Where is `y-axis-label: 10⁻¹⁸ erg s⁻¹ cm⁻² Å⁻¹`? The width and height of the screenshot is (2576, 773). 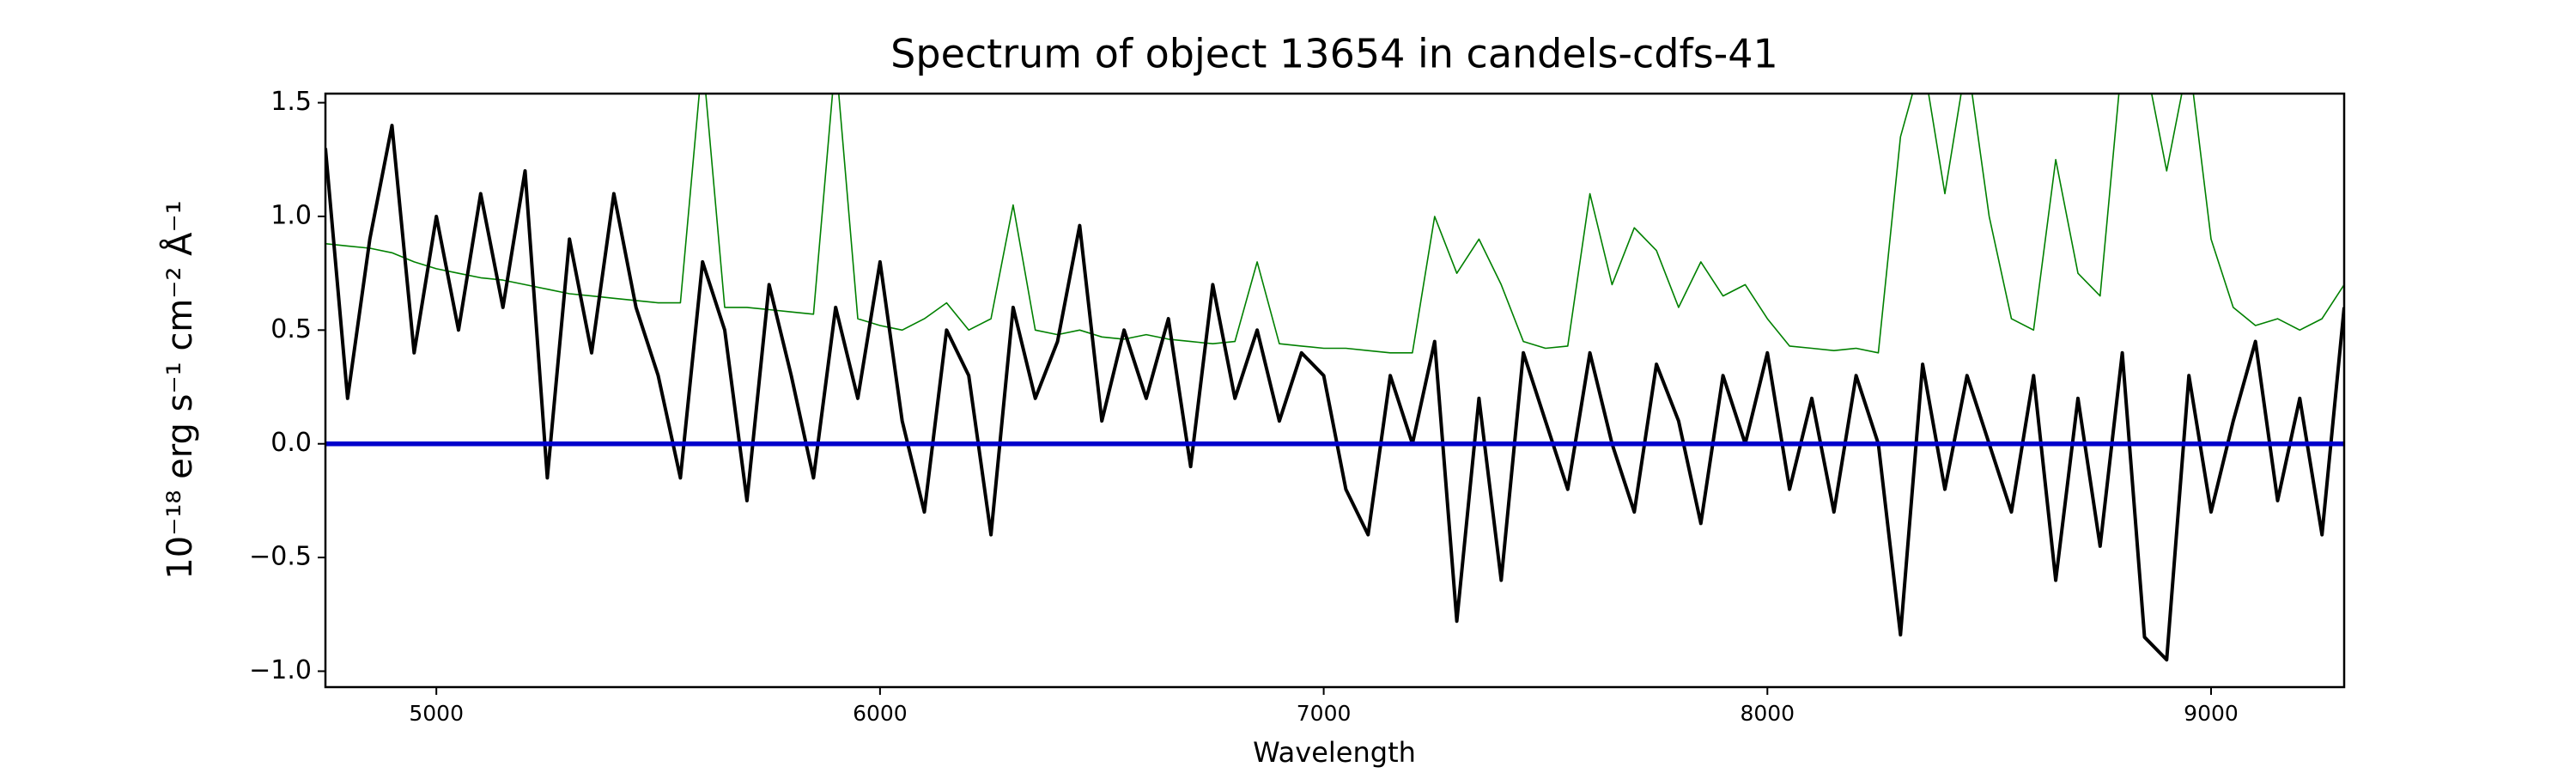 y-axis-label: 10⁻¹⁸ erg s⁻¹ cm⁻² Å⁻¹ is located at coordinates (180, 389).